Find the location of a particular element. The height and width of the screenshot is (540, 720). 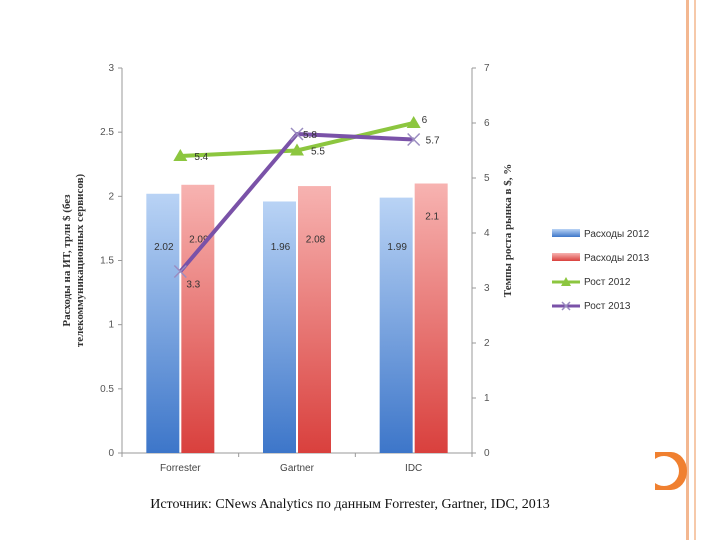

bar-data-label: 1.99 is located at coordinates (397, 247).